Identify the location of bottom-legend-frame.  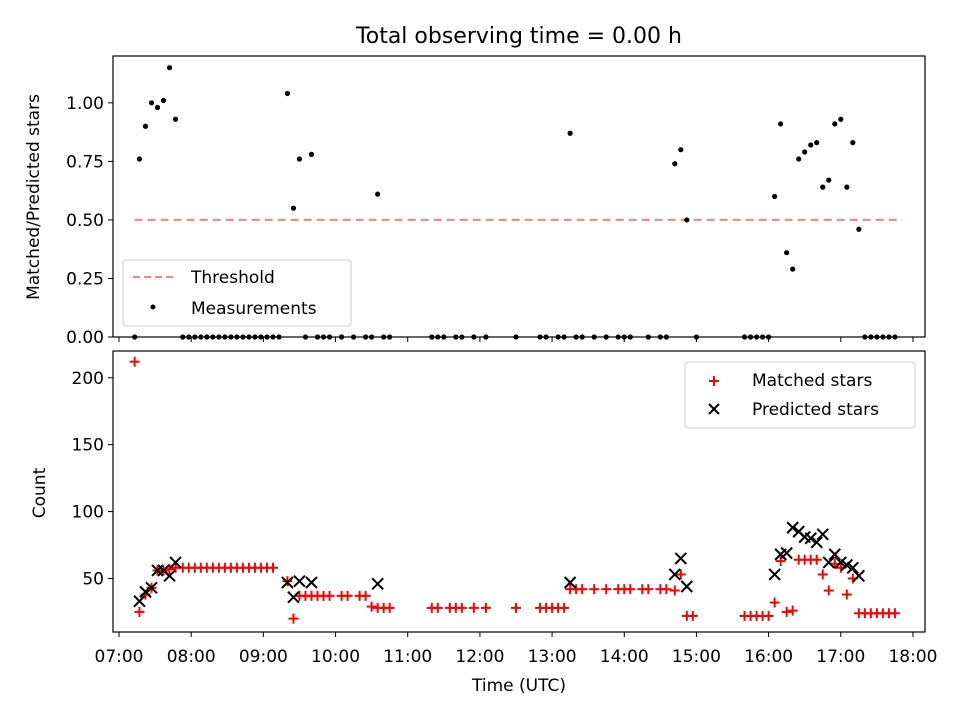
(800, 395).